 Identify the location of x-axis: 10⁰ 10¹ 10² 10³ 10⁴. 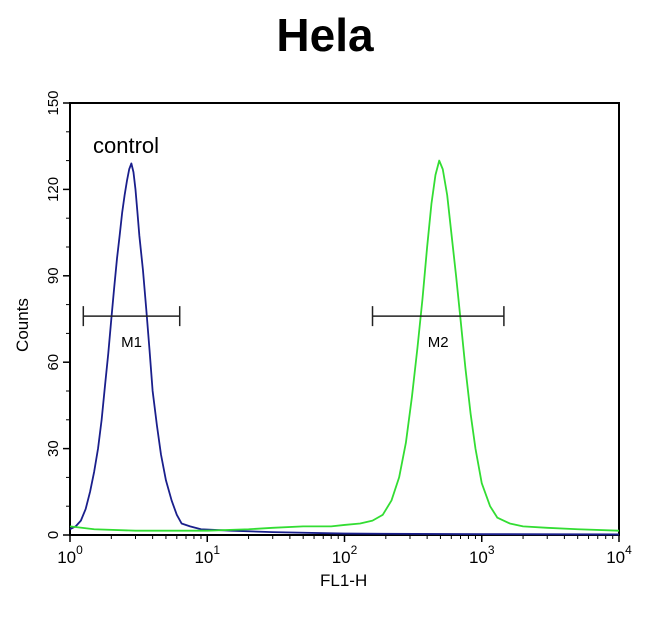
(344, 551).